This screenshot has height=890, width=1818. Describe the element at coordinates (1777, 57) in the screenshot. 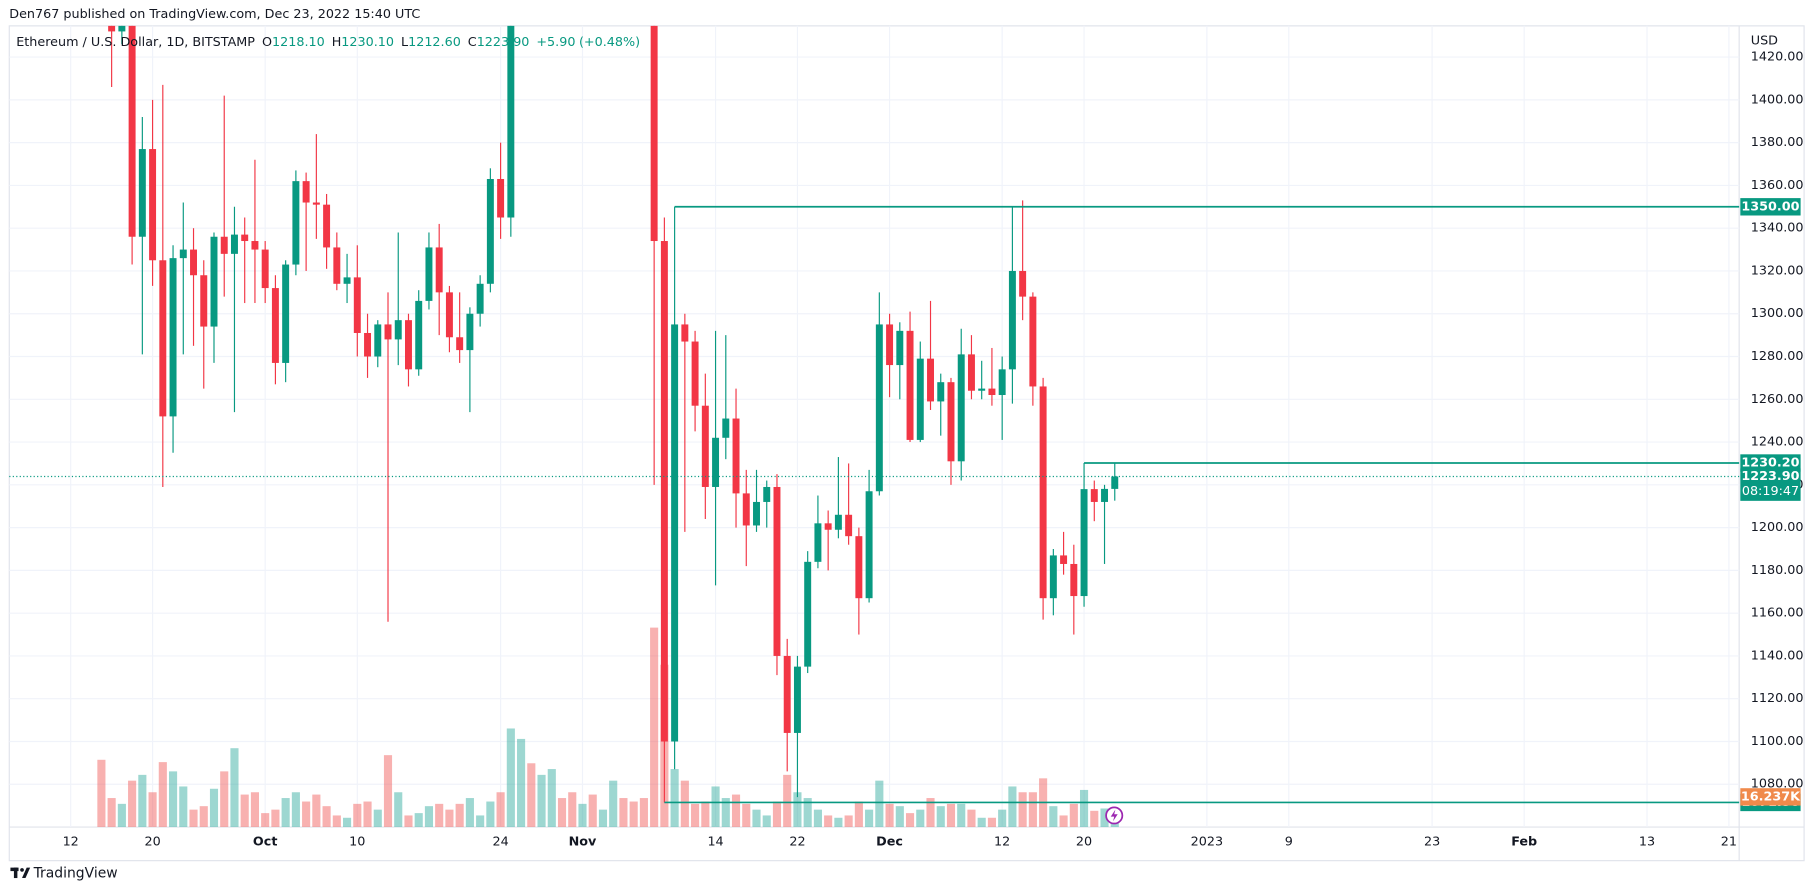

I see `y-tick-label: 1420.00` at that location.